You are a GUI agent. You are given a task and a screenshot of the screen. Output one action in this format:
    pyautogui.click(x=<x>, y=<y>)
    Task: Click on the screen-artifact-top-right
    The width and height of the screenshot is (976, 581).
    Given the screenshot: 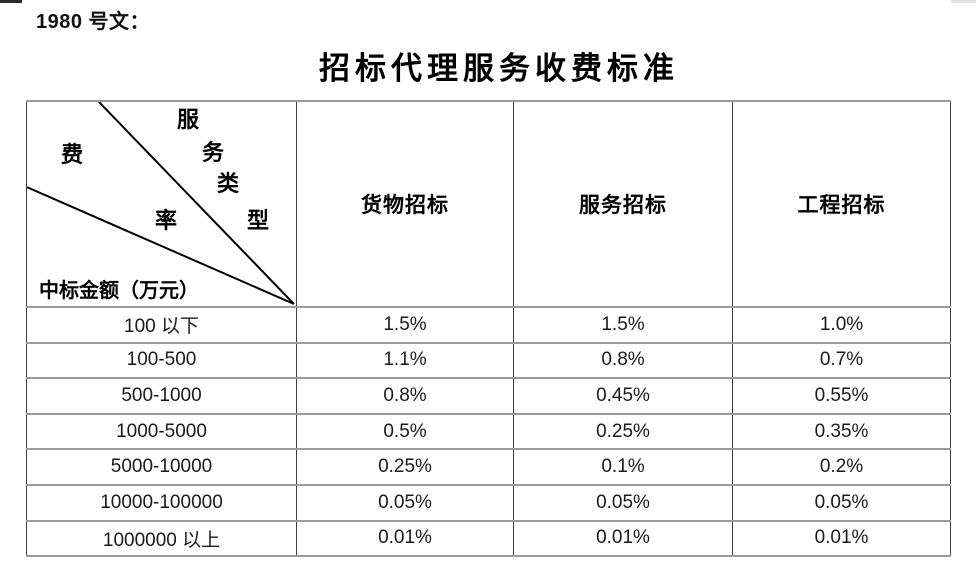 What is the action you would take?
    pyautogui.click(x=963, y=1)
    